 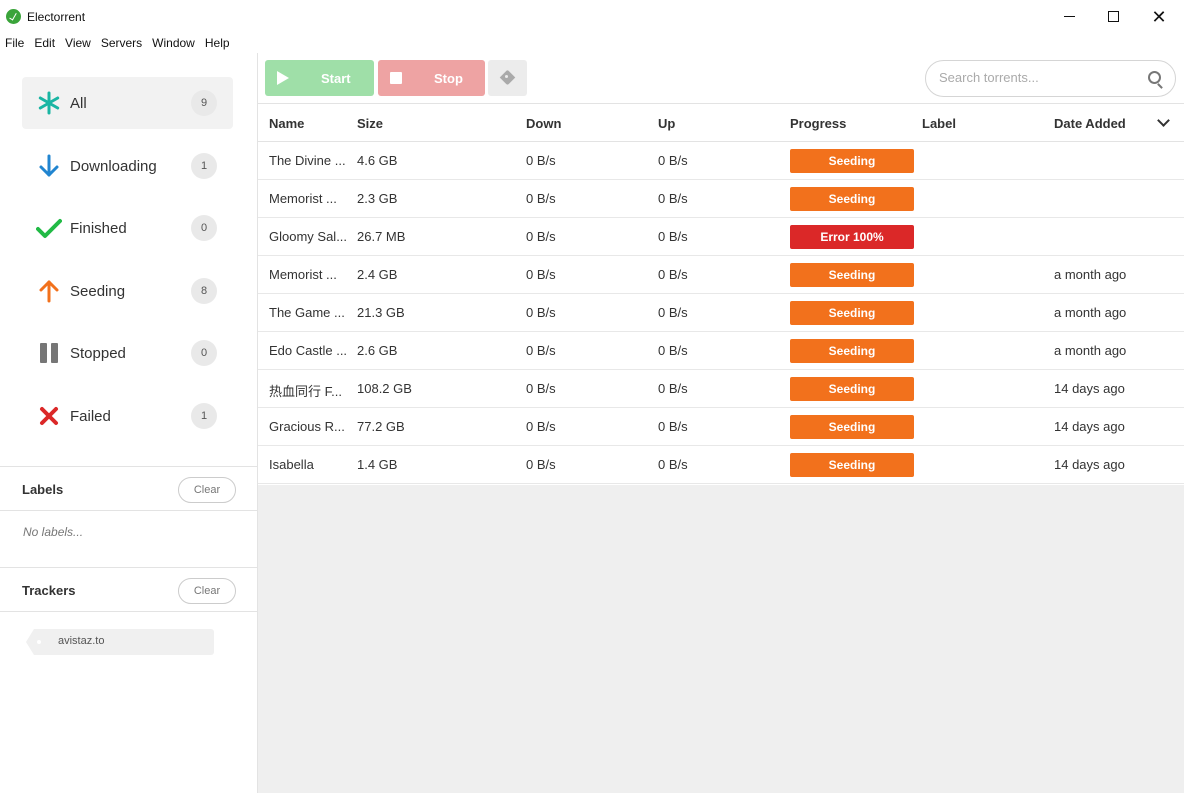 I want to click on column-header-label: Label, so click(x=939, y=123).